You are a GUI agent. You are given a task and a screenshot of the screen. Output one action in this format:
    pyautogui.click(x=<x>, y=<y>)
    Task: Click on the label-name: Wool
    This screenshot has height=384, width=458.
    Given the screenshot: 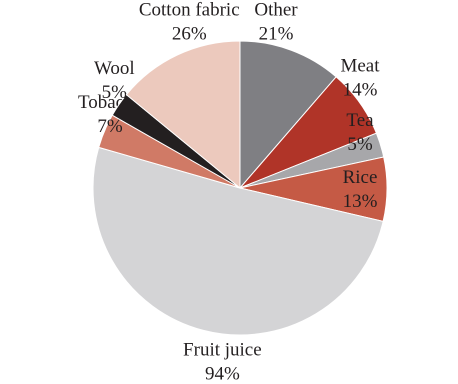 What is the action you would take?
    pyautogui.click(x=114, y=68)
    